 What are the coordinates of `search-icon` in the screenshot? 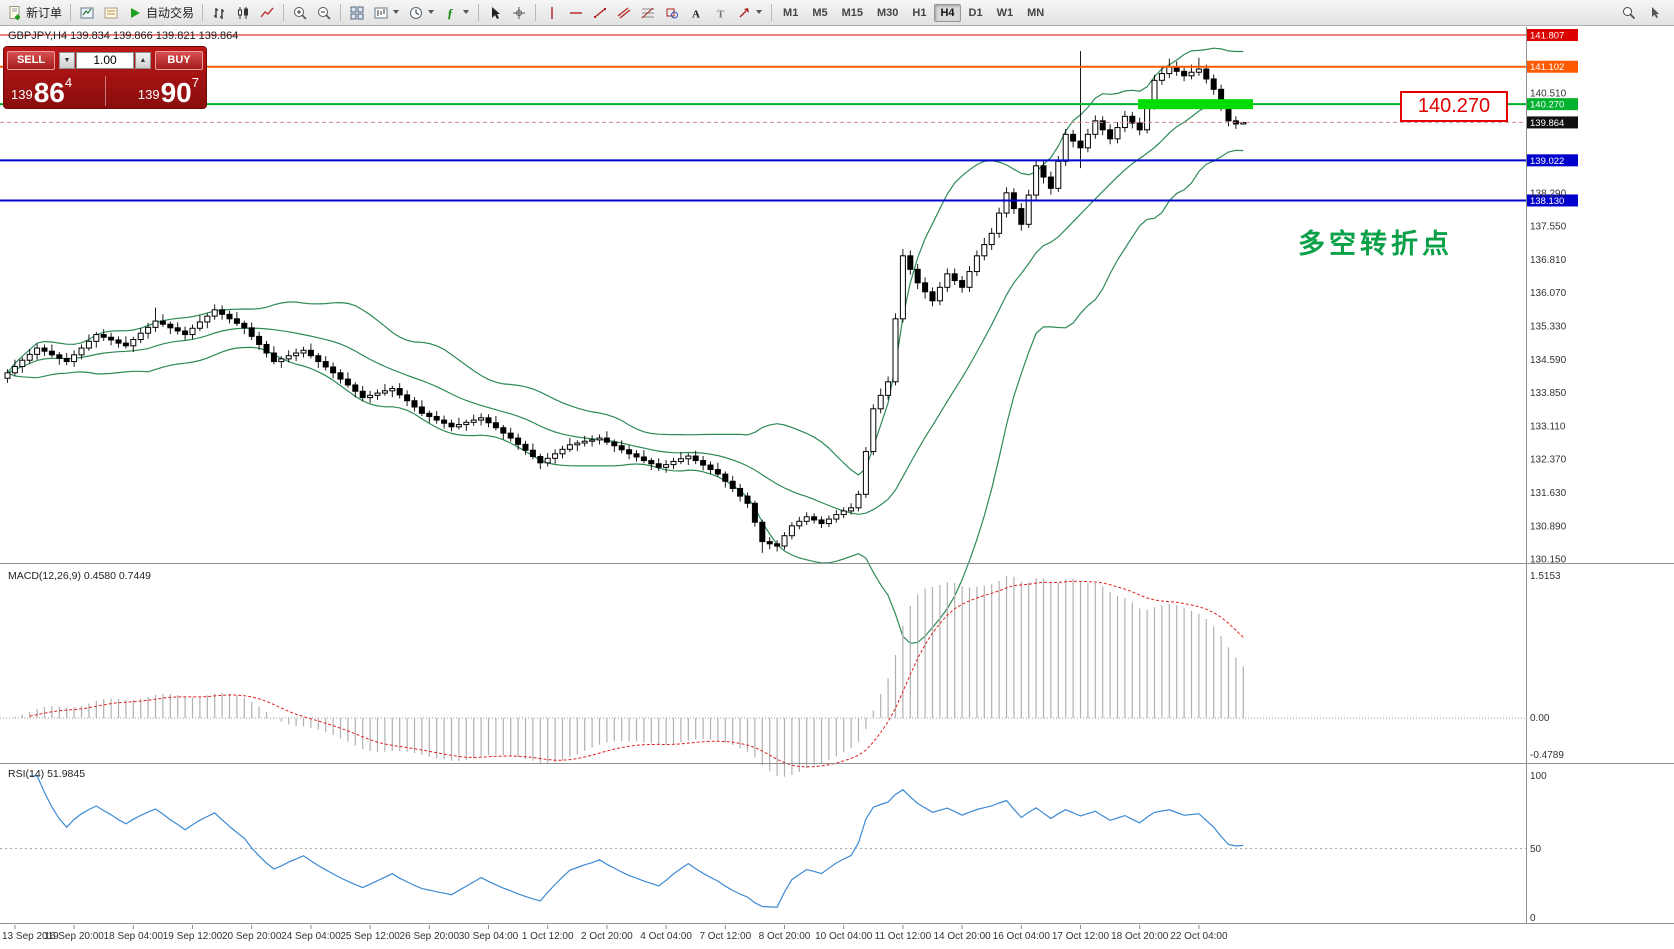 It's located at (1629, 12).